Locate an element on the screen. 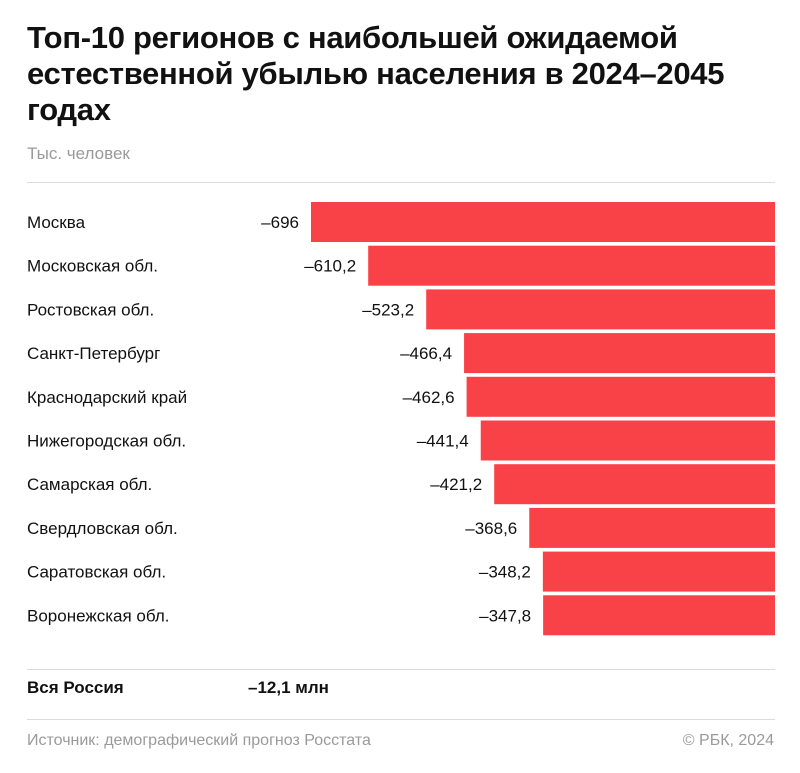 The width and height of the screenshot is (800, 773). category-label: Москва is located at coordinates (56, 222).